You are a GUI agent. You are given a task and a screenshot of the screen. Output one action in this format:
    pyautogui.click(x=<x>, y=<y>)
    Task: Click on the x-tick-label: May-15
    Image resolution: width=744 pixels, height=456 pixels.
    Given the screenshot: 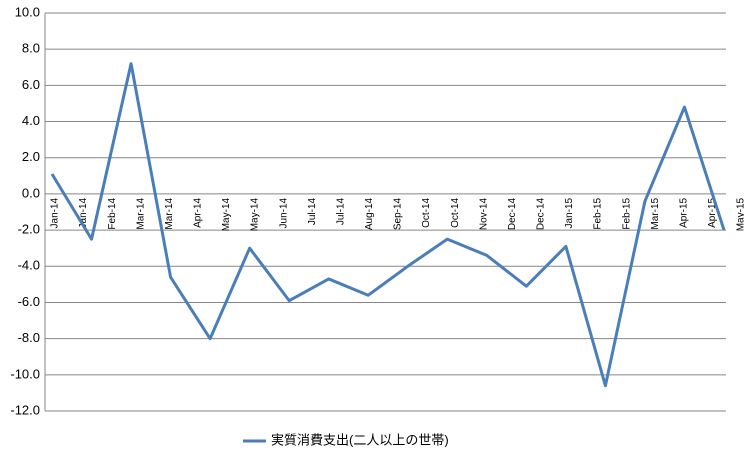 What is the action you would take?
    pyautogui.click(x=740, y=214)
    